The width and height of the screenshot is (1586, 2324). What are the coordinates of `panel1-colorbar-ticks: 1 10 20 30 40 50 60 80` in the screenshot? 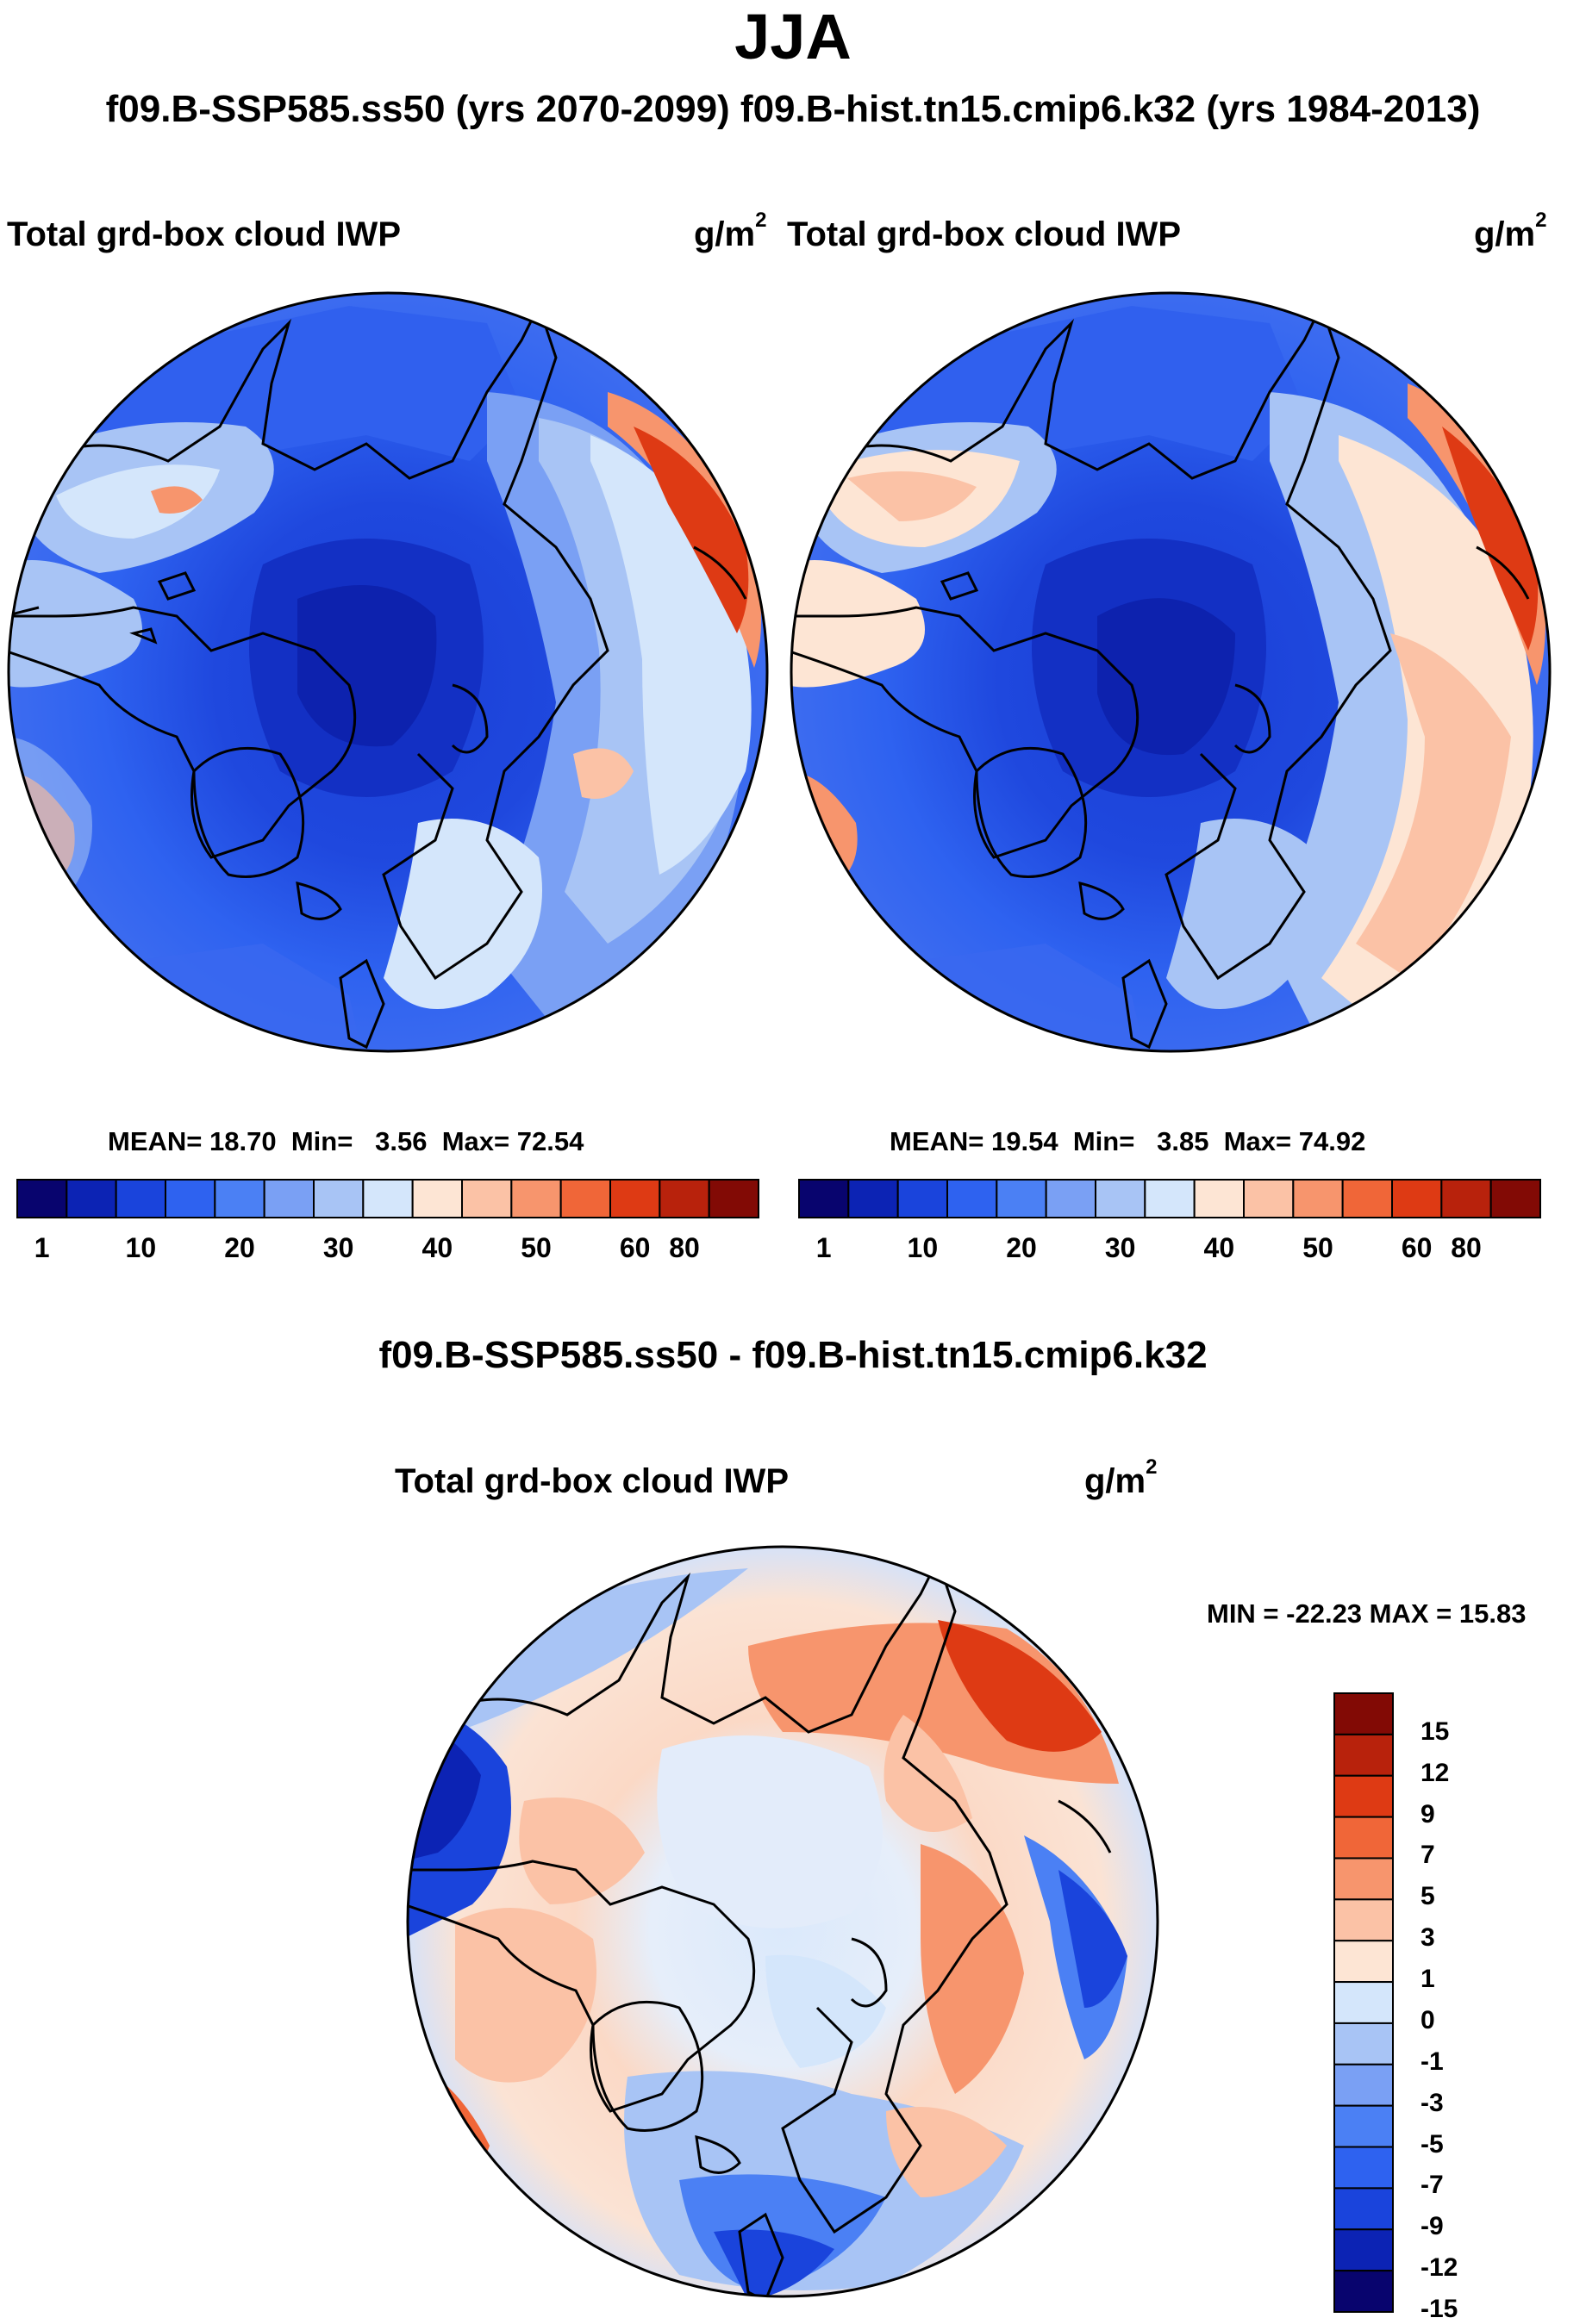 It's located at (389, 1249).